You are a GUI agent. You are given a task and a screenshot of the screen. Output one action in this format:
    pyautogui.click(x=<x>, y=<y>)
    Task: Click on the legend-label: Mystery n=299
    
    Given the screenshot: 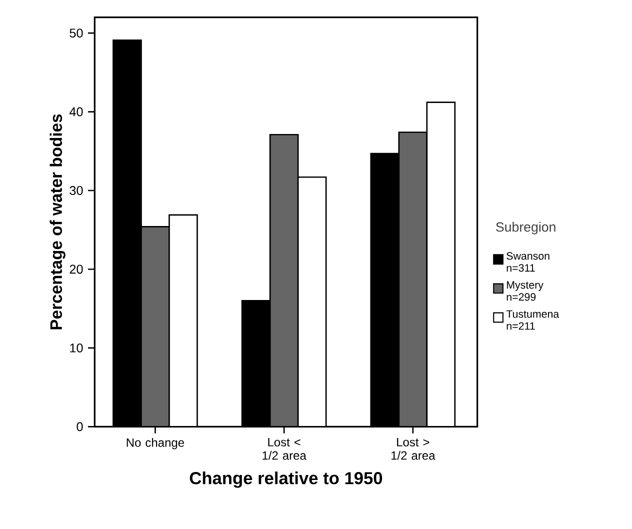 What is the action you would take?
    pyautogui.click(x=525, y=291)
    